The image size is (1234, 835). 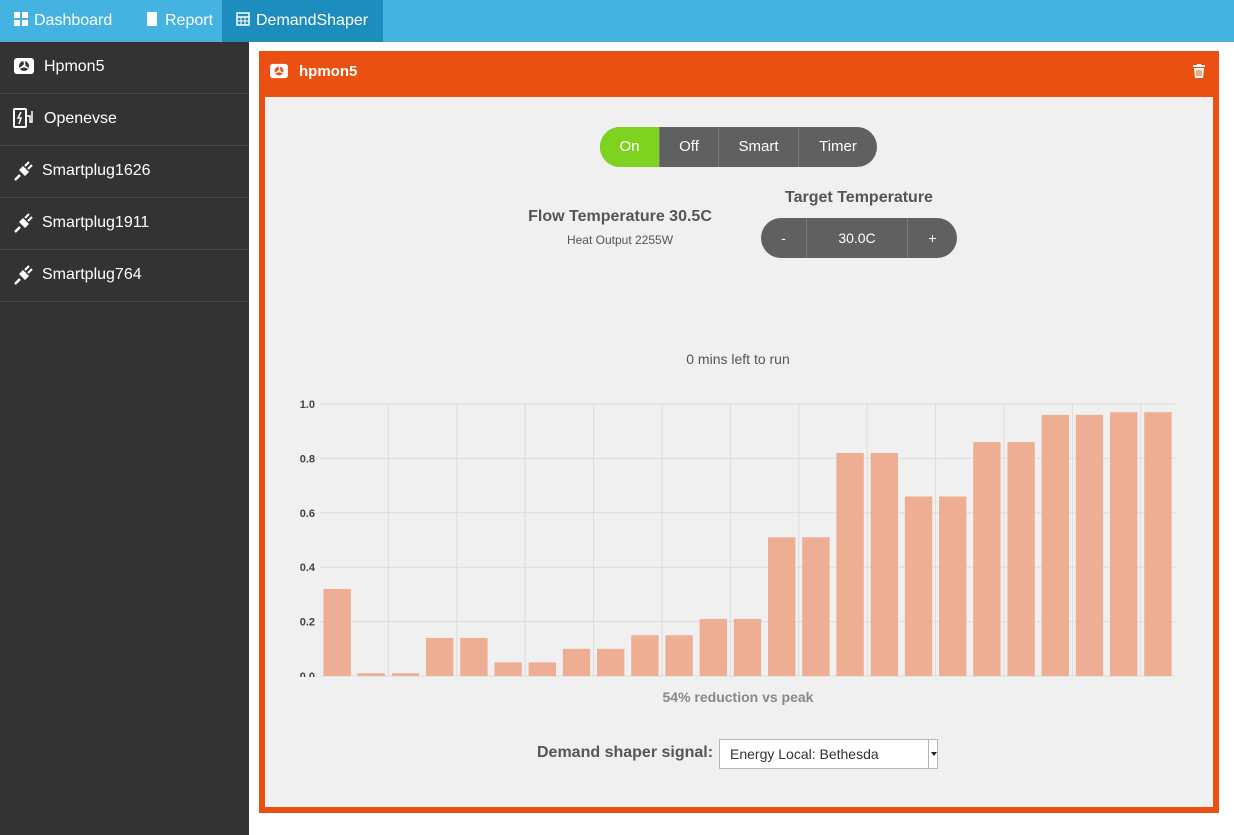 What do you see at coordinates (124, 68) in the screenshot?
I see `sidebar-item-hpmon5: Hpmon5` at bounding box center [124, 68].